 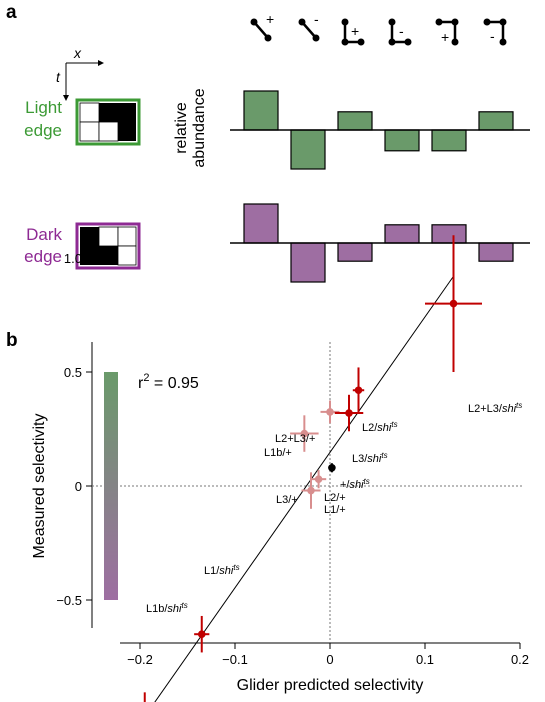 I want to click on relative-abundance-label: relative abundance, so click(x=190, y=127).